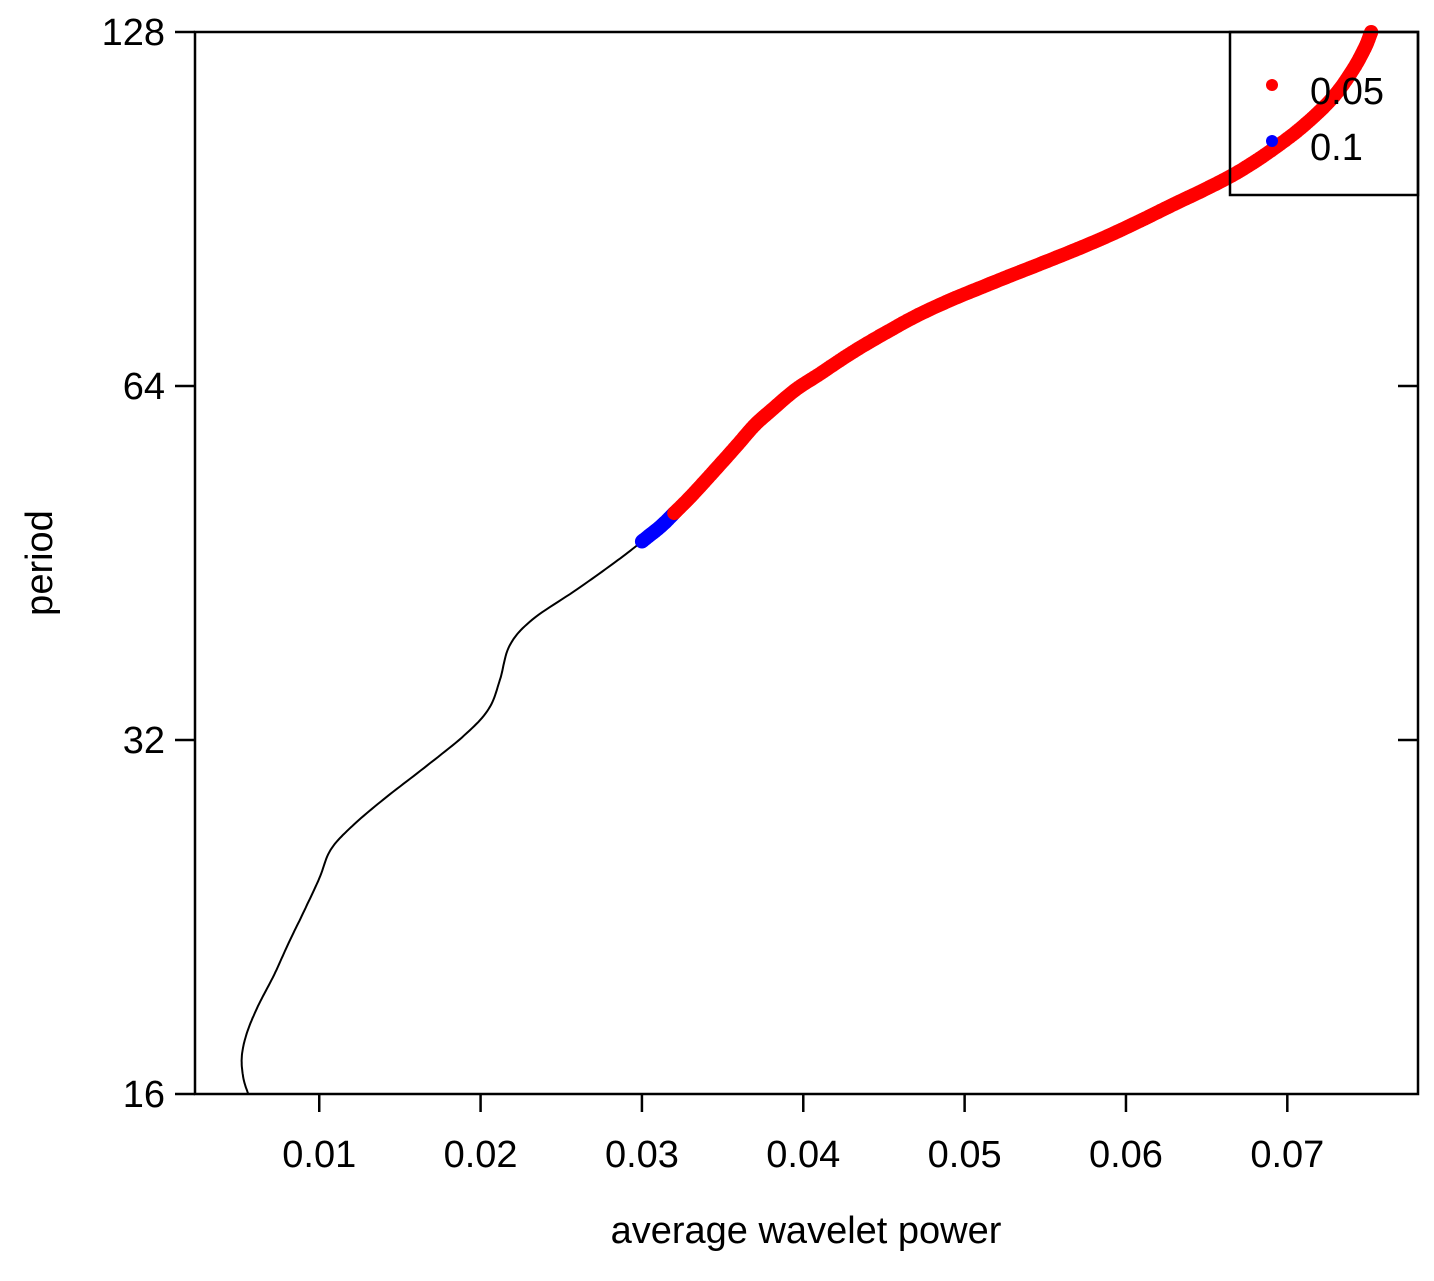  What do you see at coordinates (441, 817) in the screenshot?
I see `series-line-black` at bounding box center [441, 817].